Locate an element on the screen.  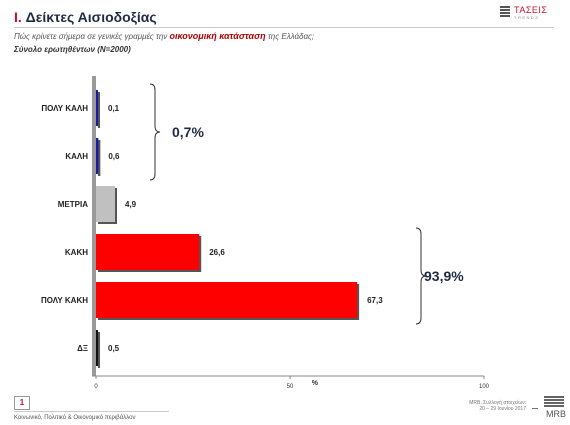
title-number: I. is located at coordinates (18, 17).